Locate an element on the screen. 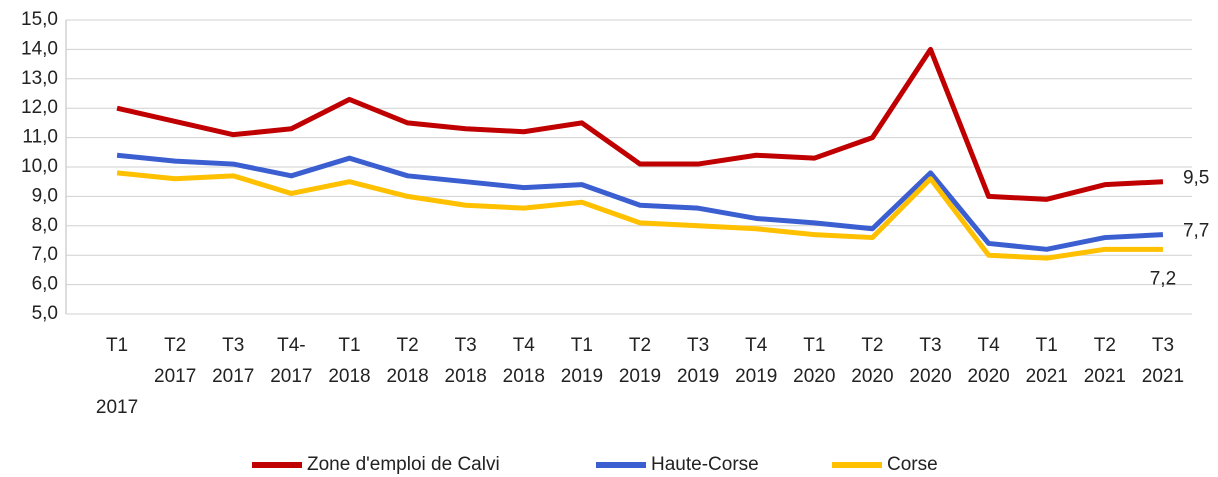 The width and height of the screenshot is (1218, 477). x-tick-label: T4 2018 is located at coordinates (524, 361).